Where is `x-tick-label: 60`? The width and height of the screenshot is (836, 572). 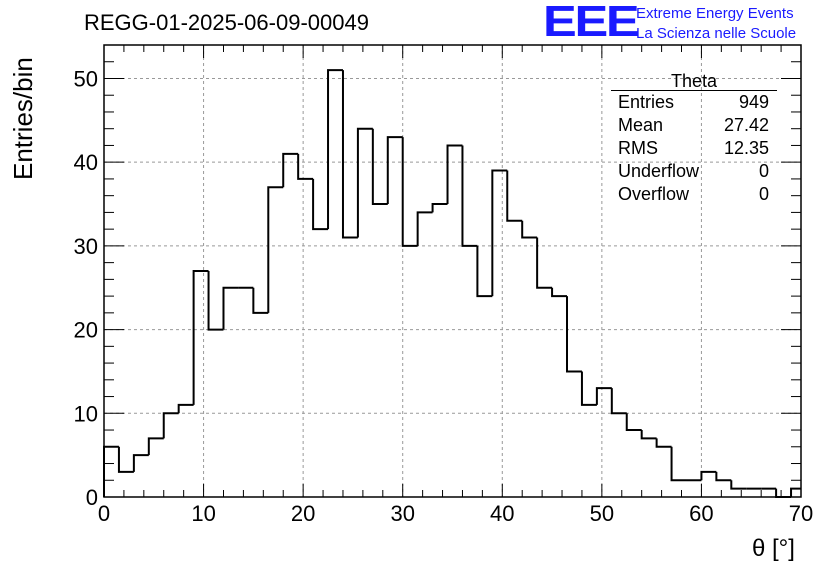
x-tick-label: 60 is located at coordinates (701, 513).